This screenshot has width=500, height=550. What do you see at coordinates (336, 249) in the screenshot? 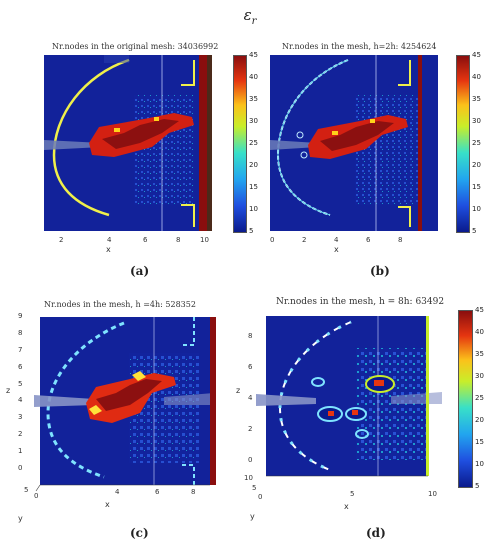
I see `panel-b-xlabel: x` at bounding box center [336, 249].